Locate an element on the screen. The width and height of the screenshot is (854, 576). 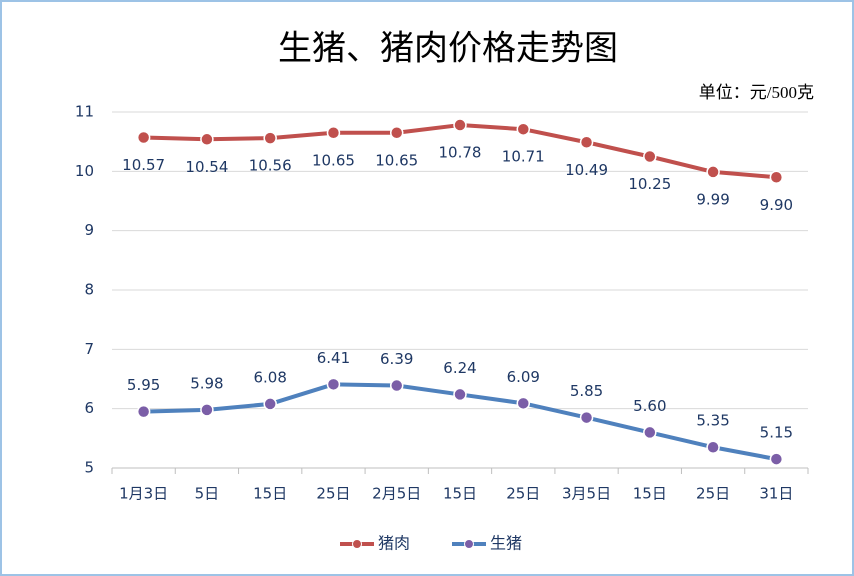
x-tick-label: 1月3日 is located at coordinates (143, 494).